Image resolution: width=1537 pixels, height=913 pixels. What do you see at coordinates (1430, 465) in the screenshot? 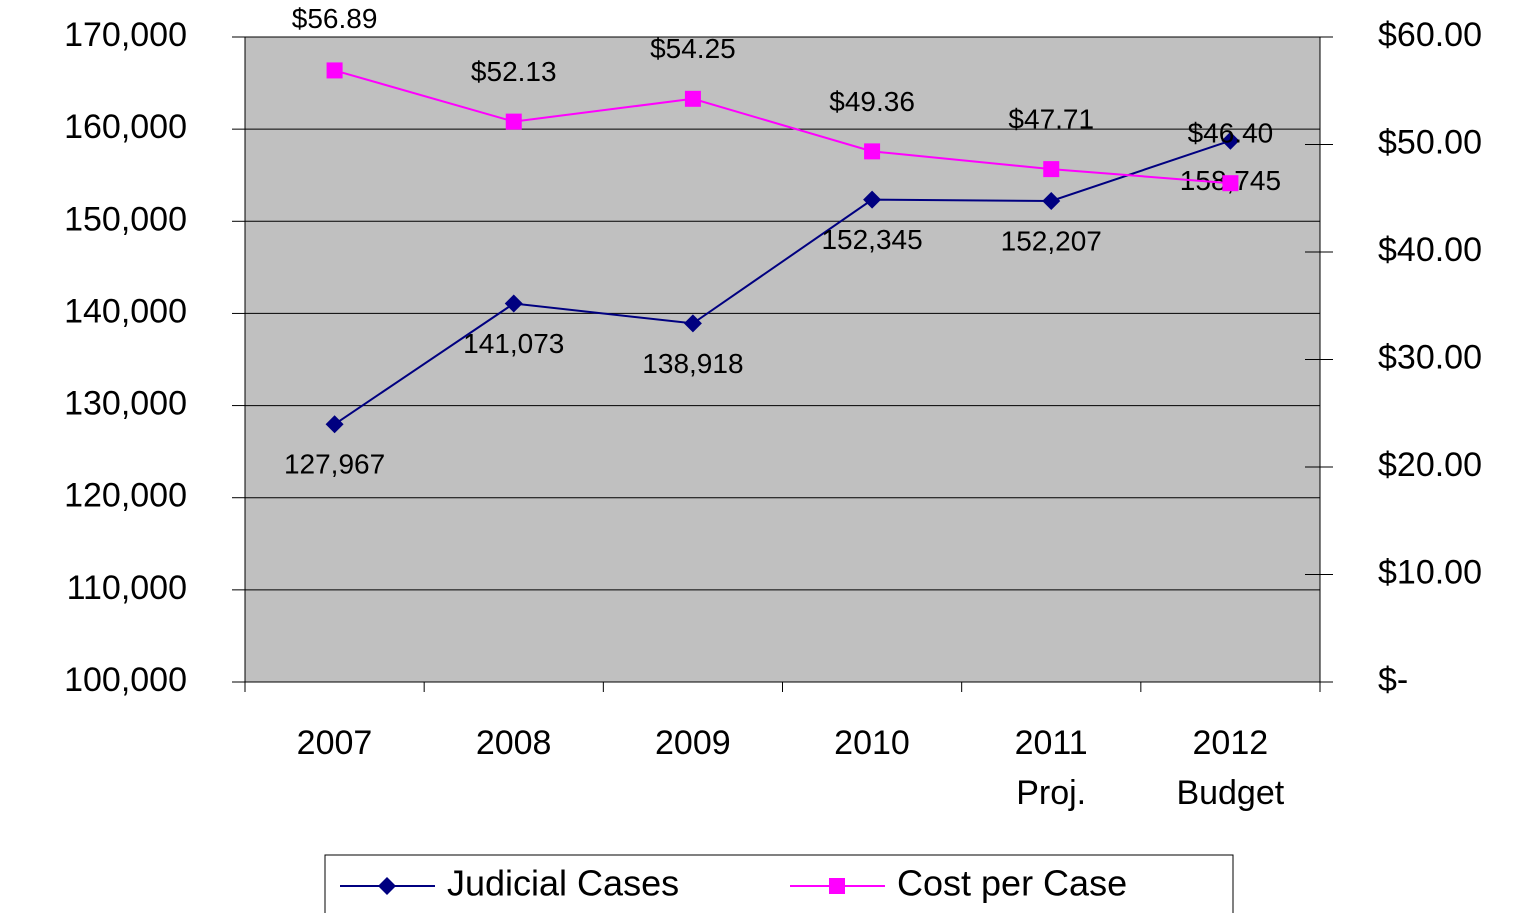
I see `y2-tick-label: $20.00` at bounding box center [1430, 465].